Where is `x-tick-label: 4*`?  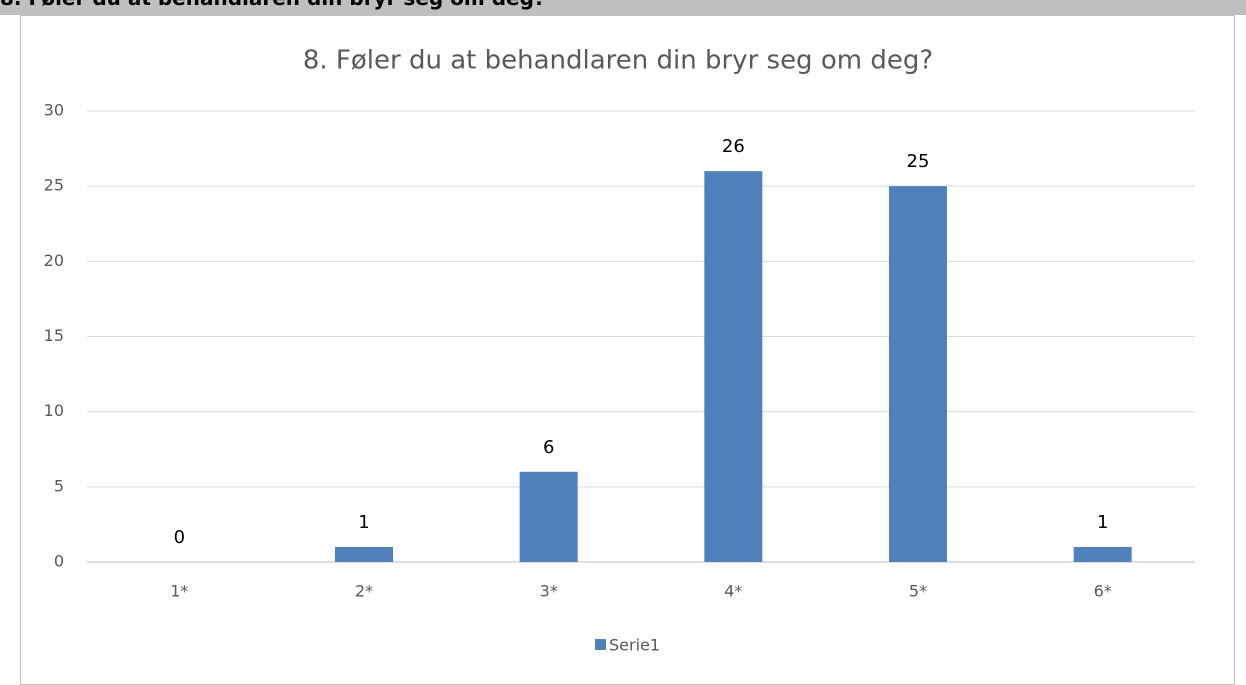 x-tick-label: 4* is located at coordinates (733, 591).